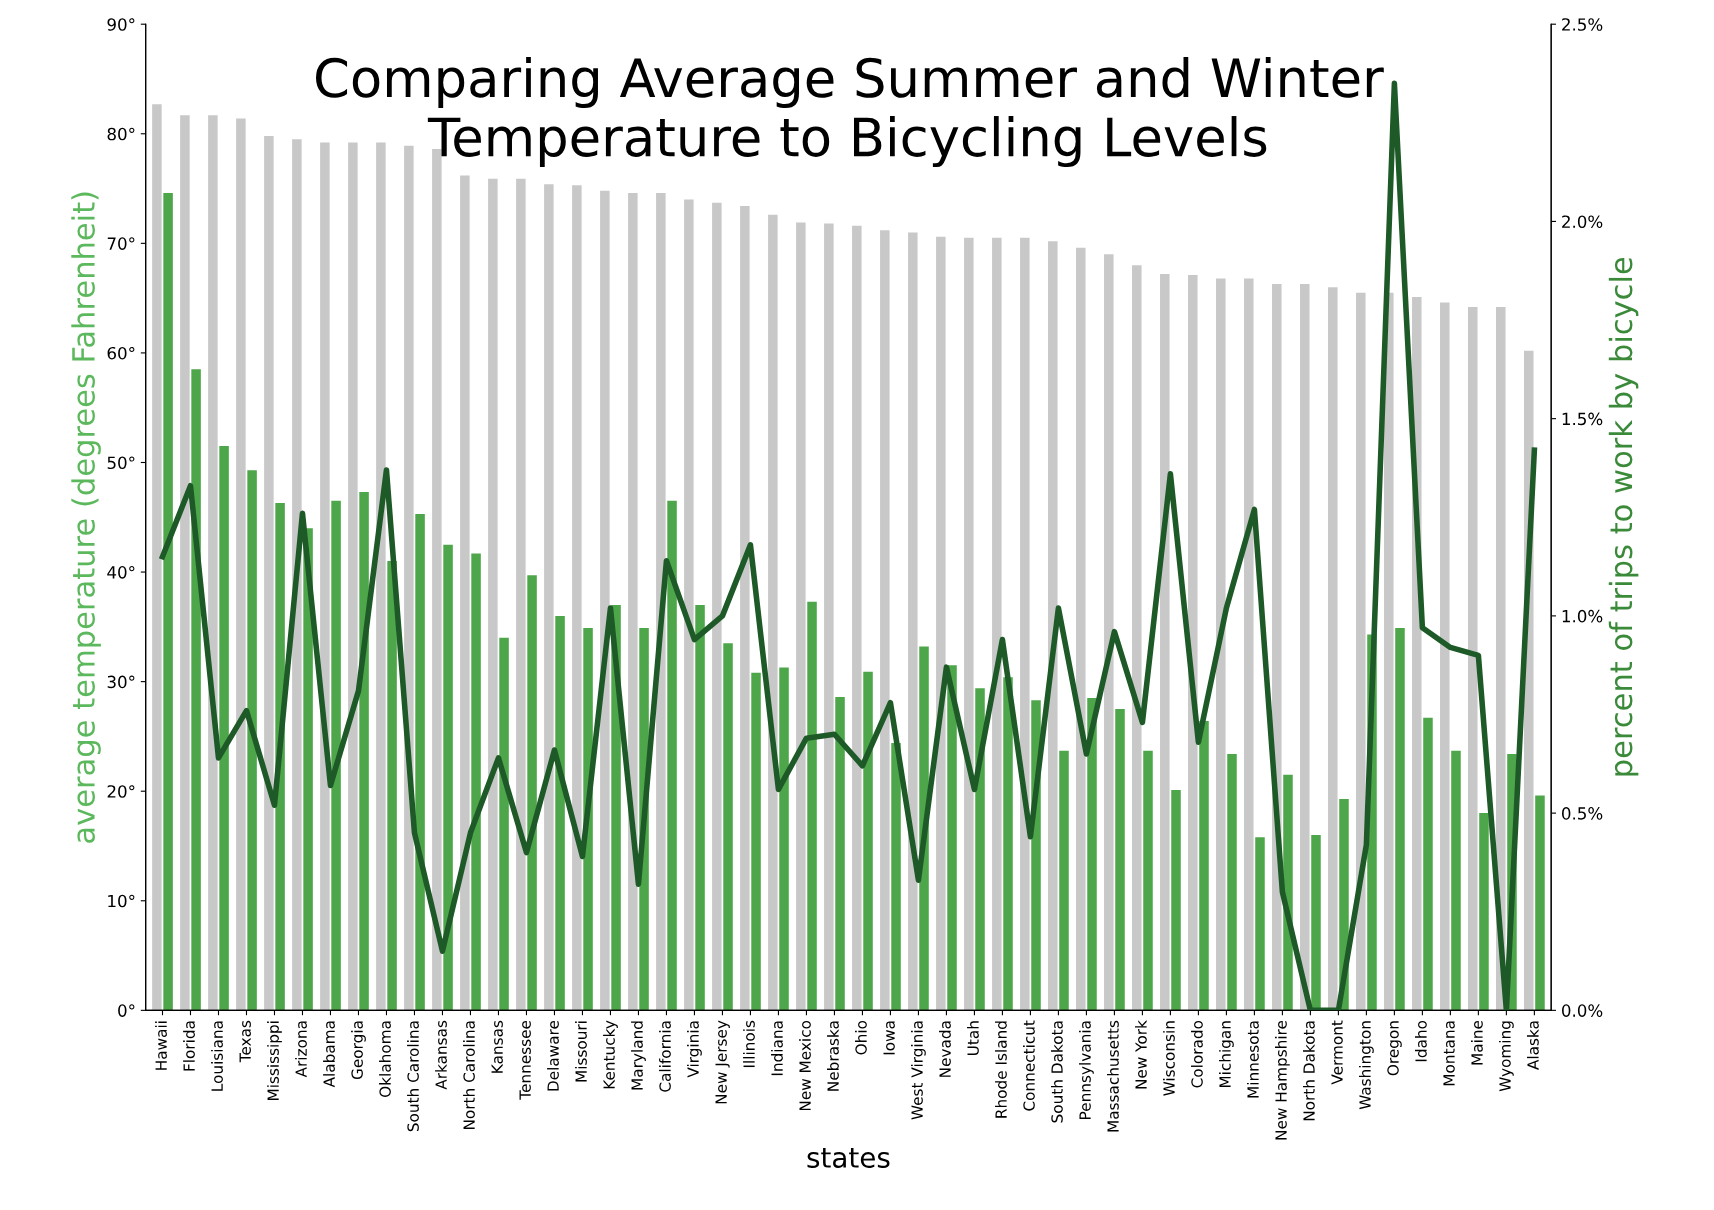  What do you see at coordinates (1582, 419) in the screenshot?
I see `y2-tick-label: 1.5%` at bounding box center [1582, 419].